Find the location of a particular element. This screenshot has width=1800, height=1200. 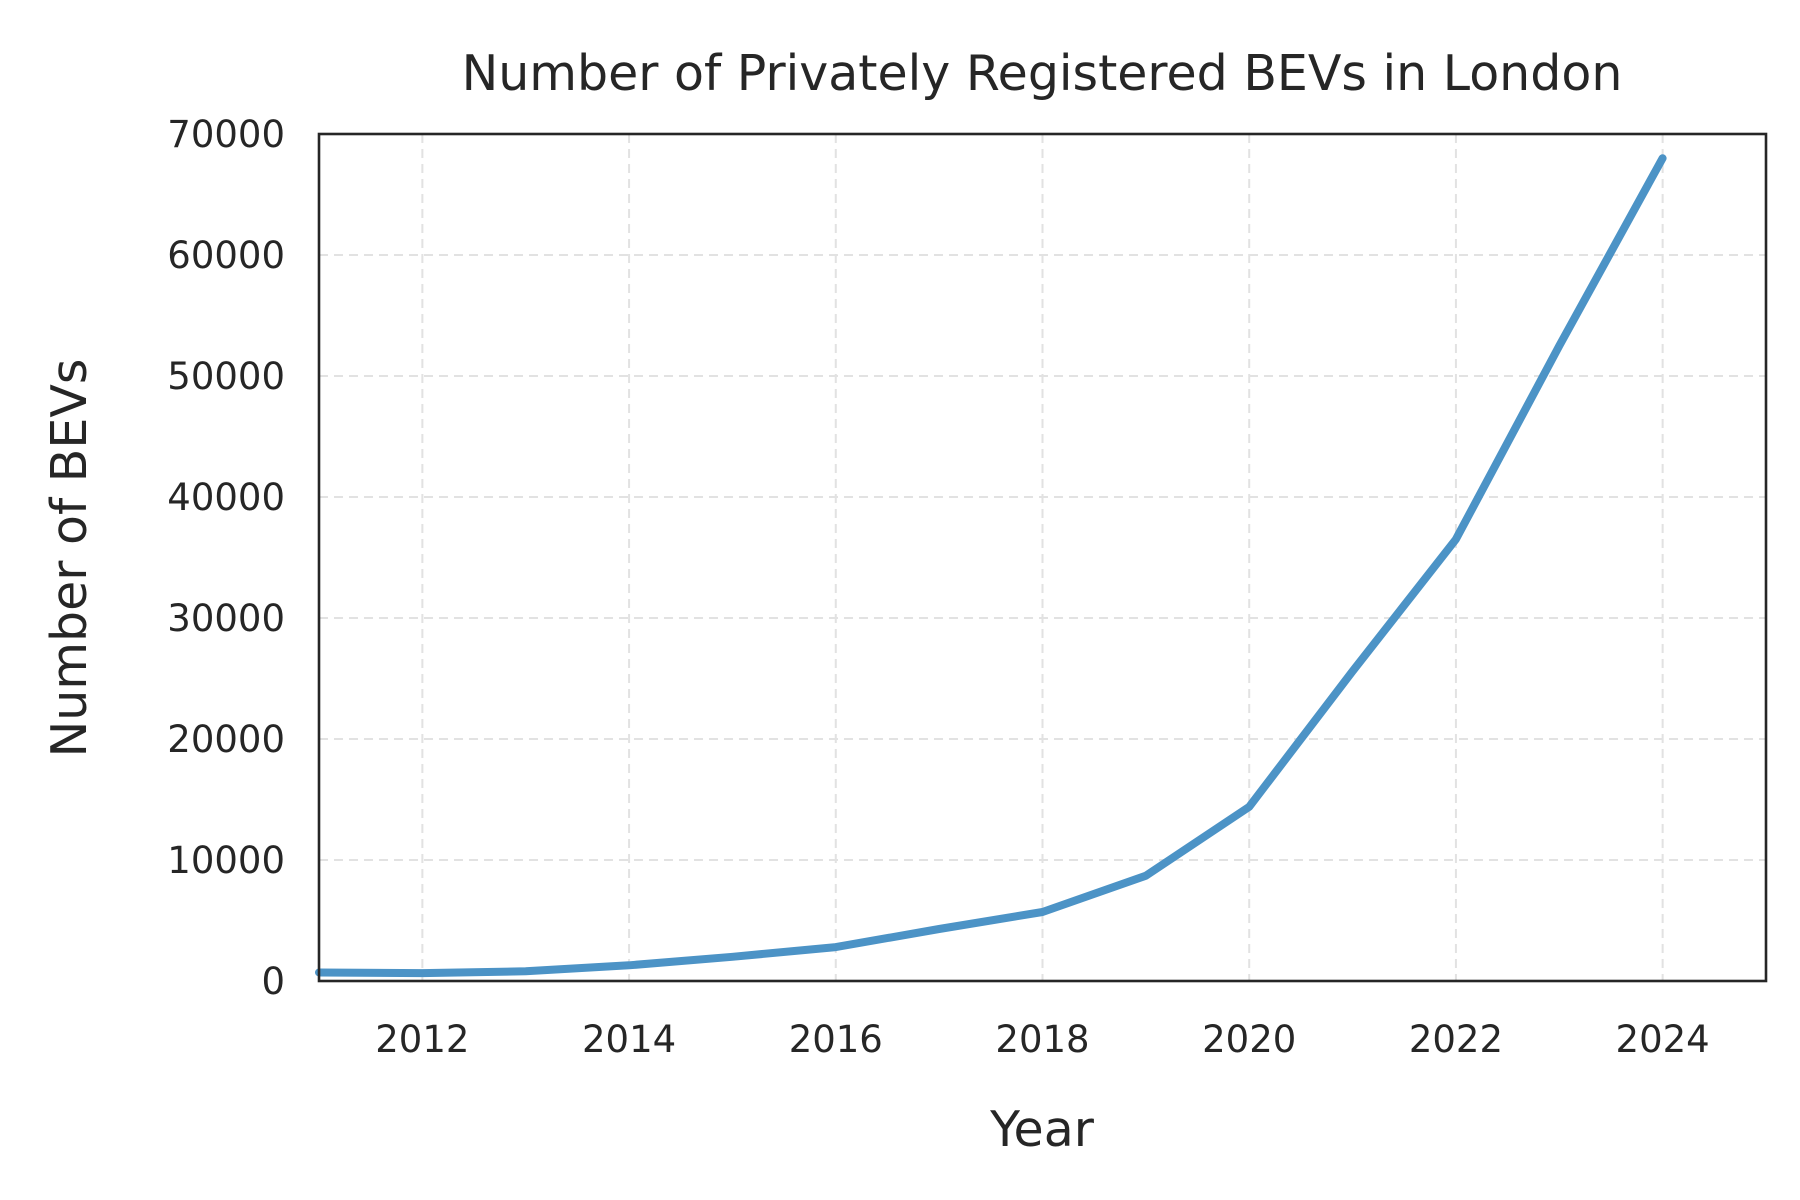

y-tick-label: 0 is located at coordinates (273, 981).